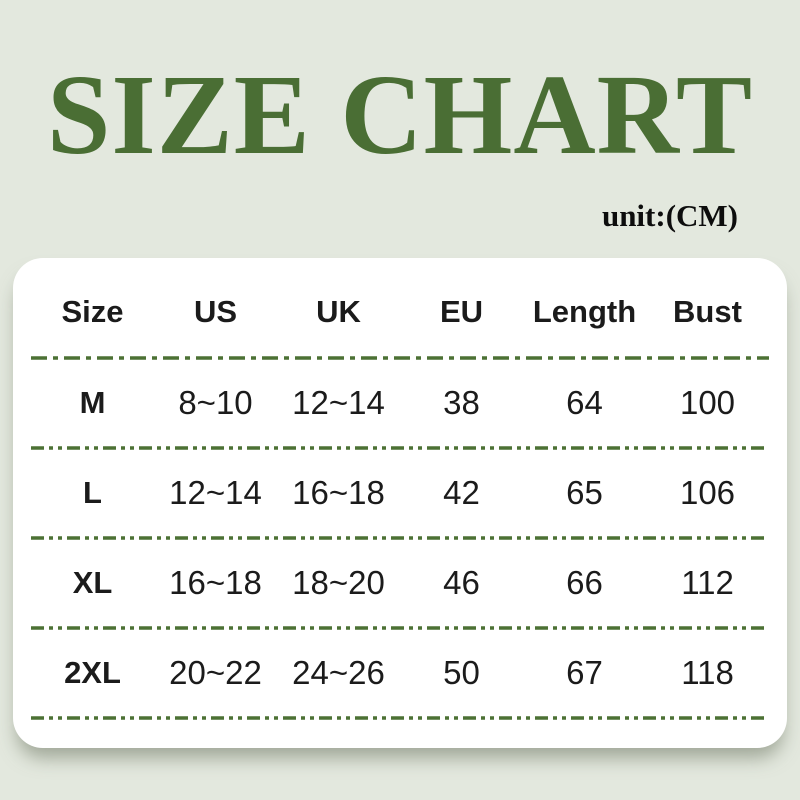  I want to click on column-header-bust: Bust, so click(707, 311).